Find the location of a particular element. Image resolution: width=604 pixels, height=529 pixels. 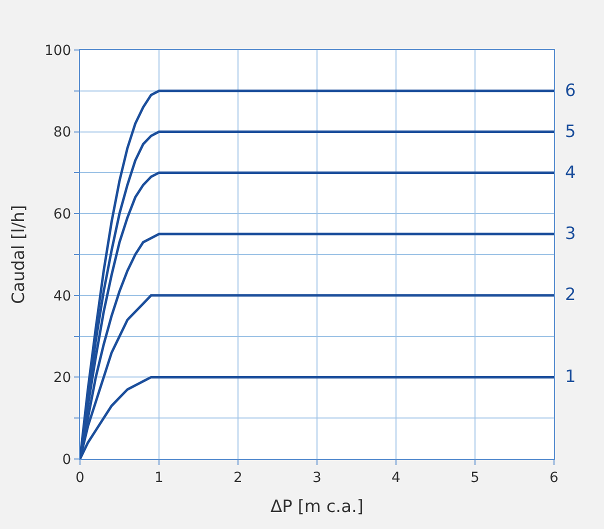

x-tick-label: 1 is located at coordinates (159, 478).